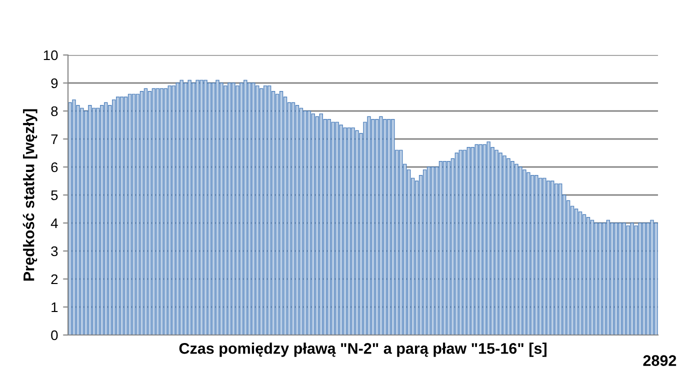 The image size is (687, 385). What do you see at coordinates (54, 223) in the screenshot?
I see `y-tick-label: 4` at bounding box center [54, 223].